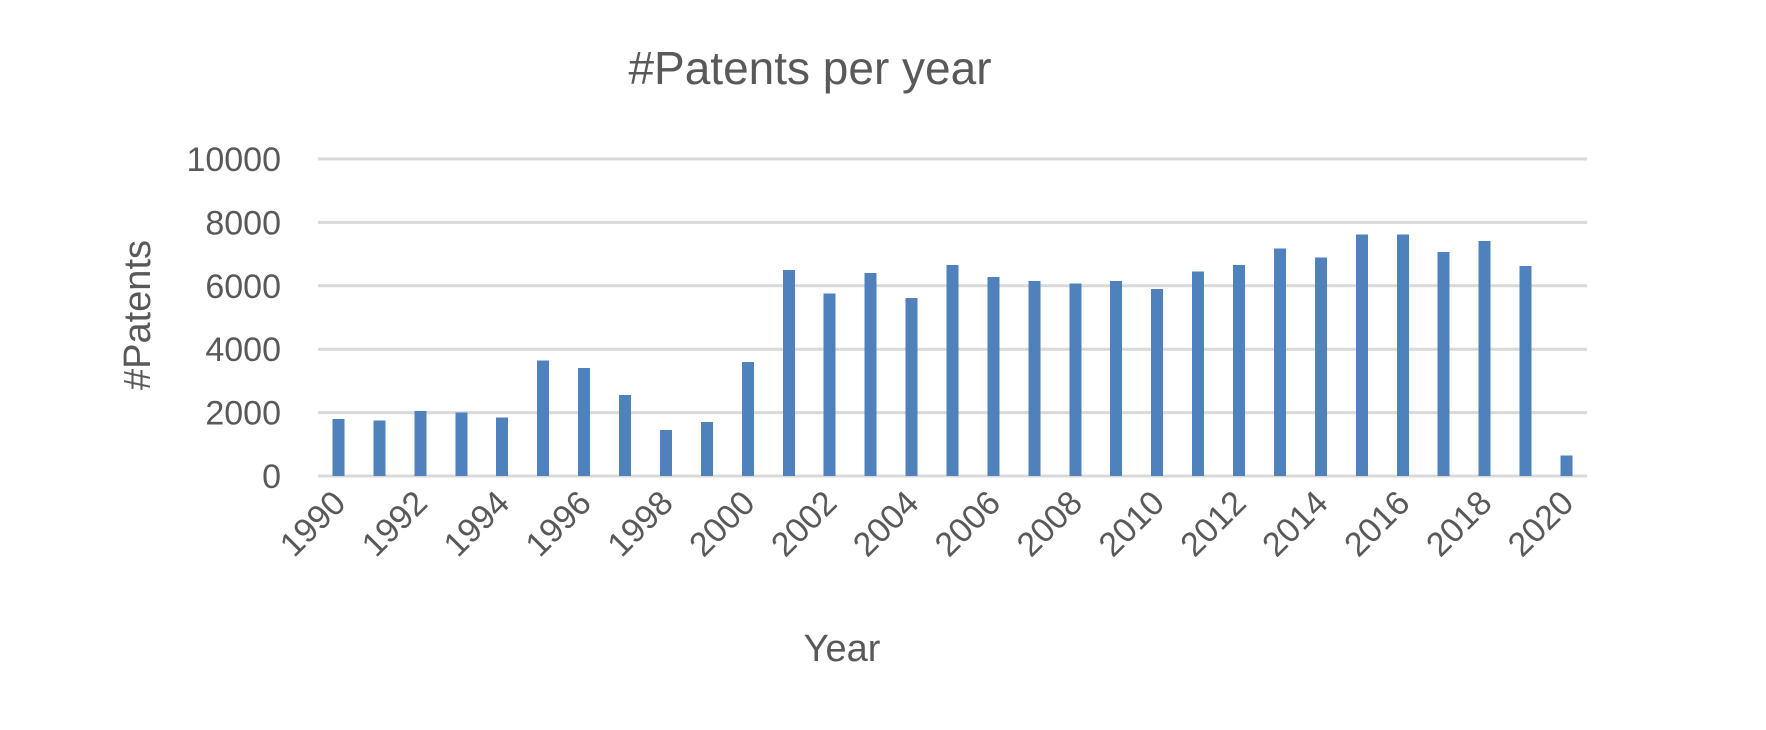  I want to click on bar-2003, so click(870, 374).